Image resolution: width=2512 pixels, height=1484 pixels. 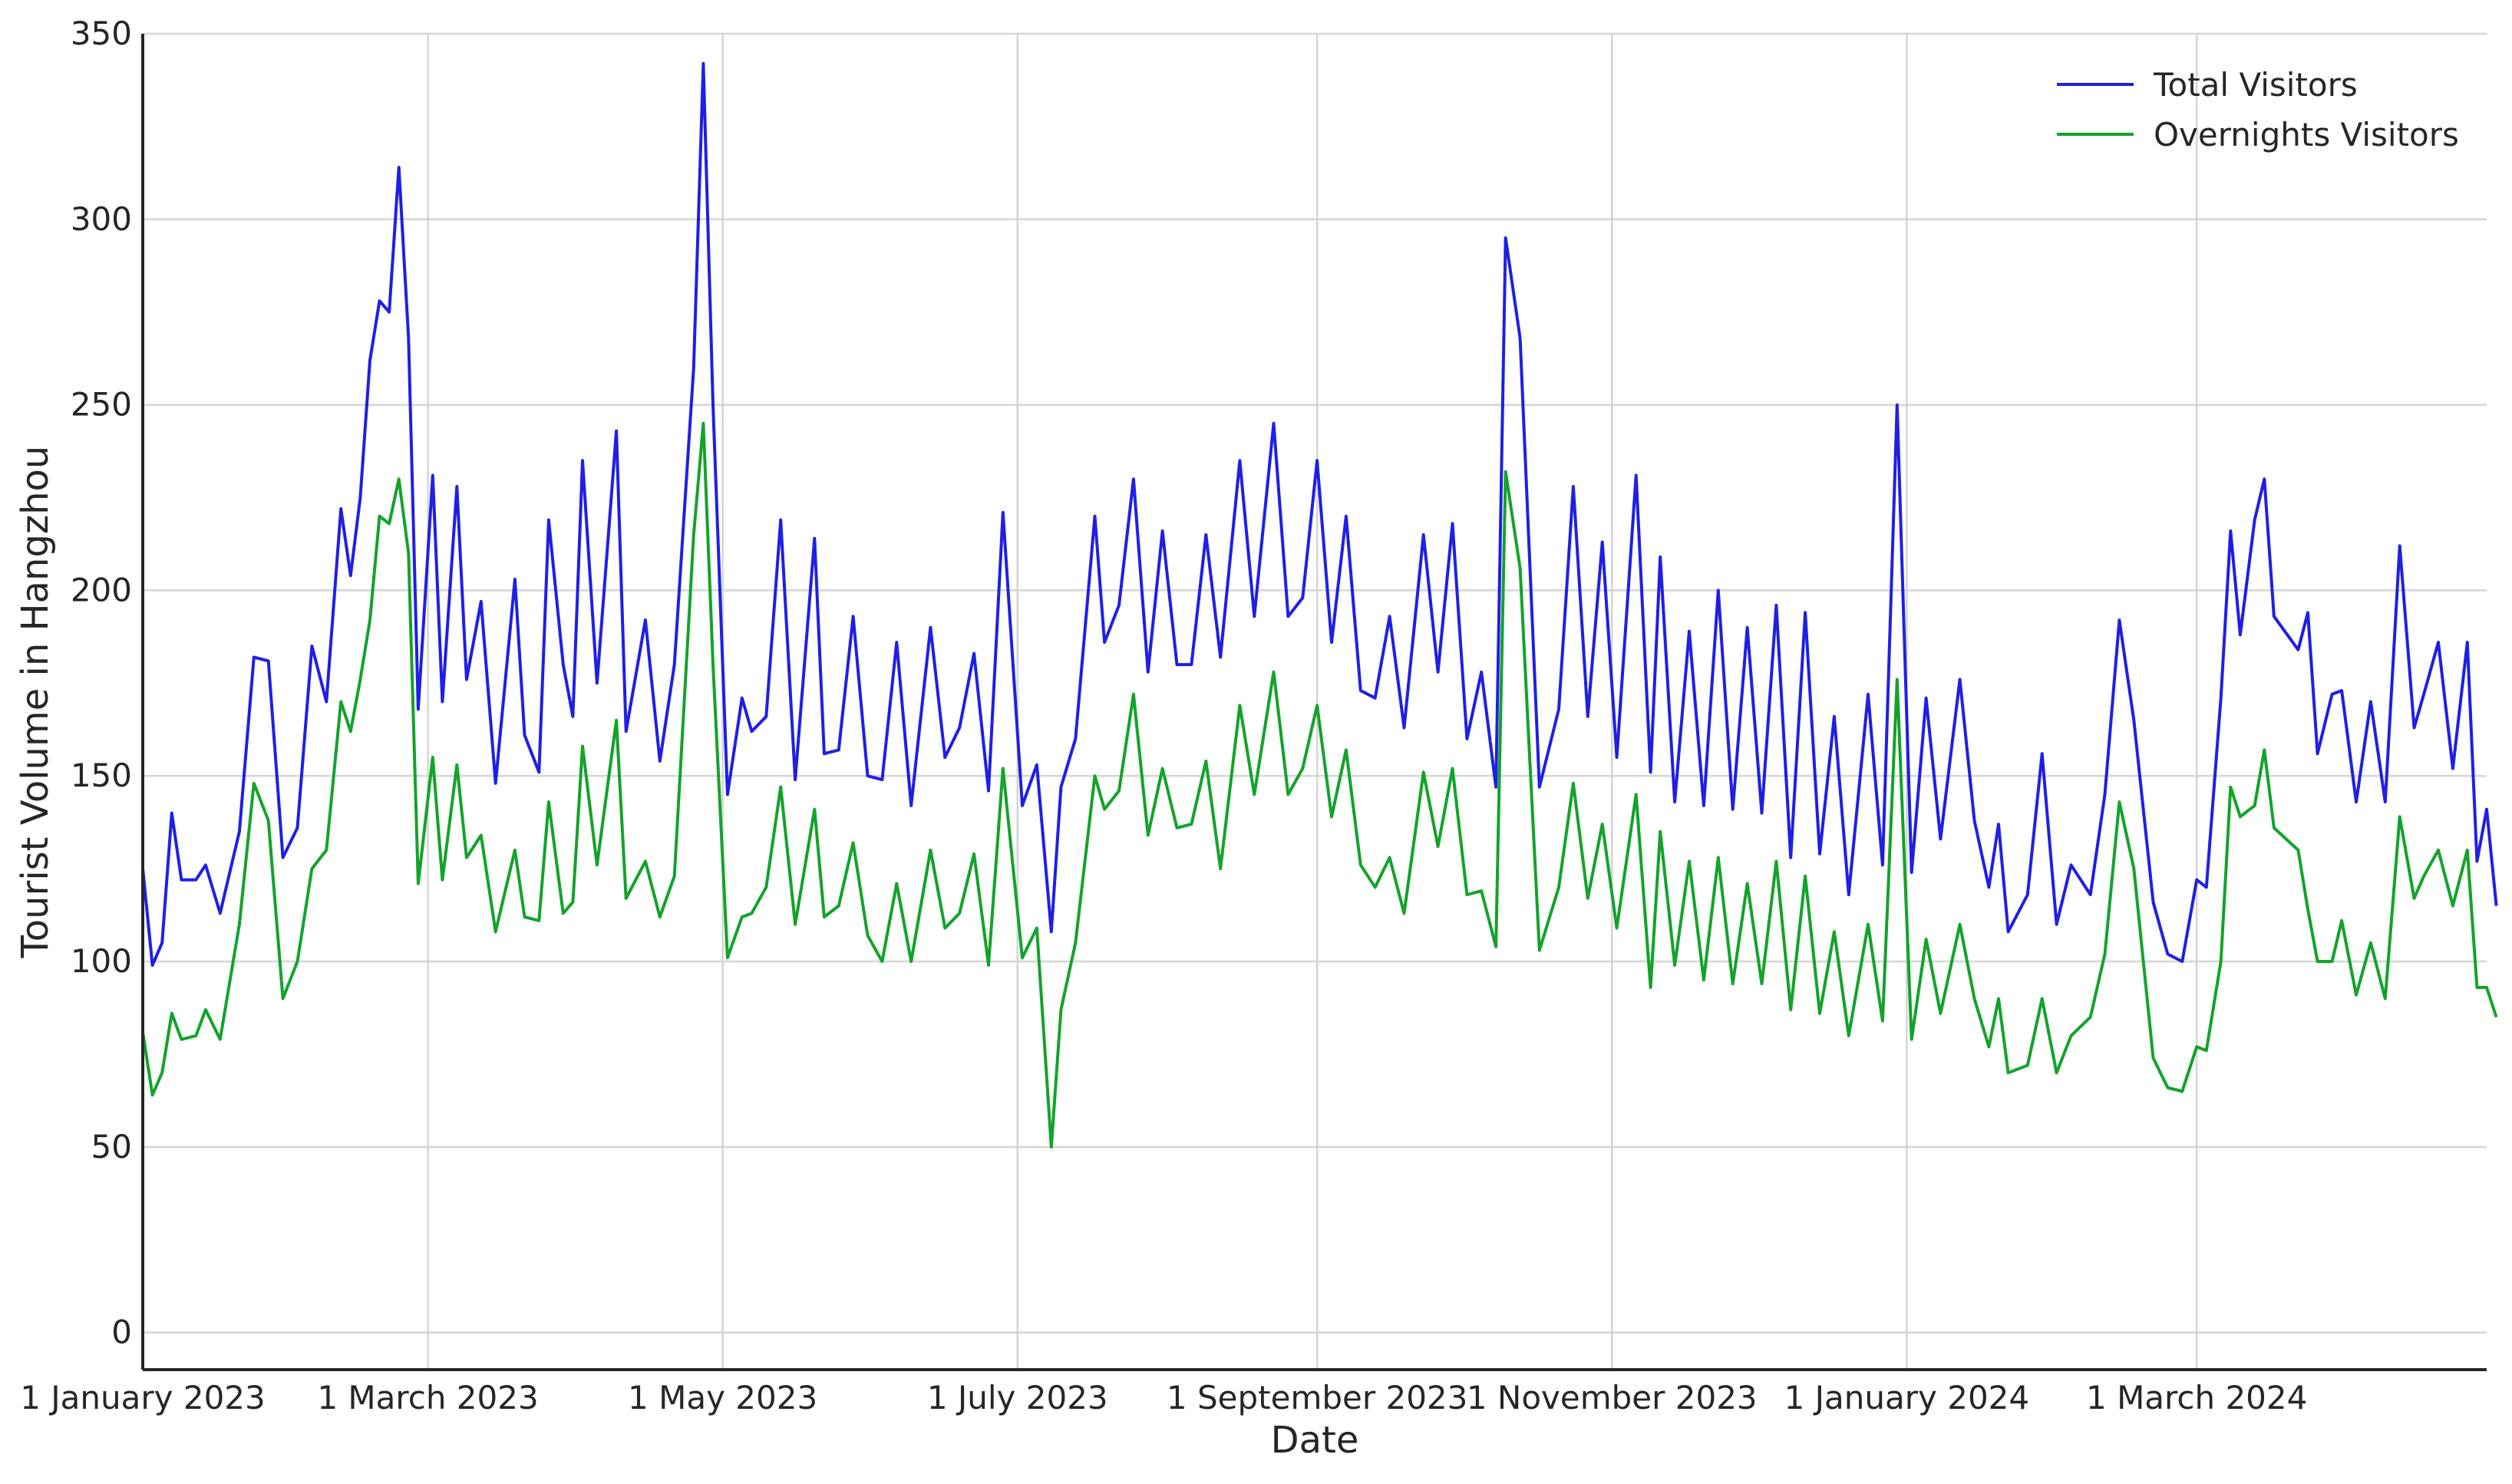 What do you see at coordinates (1315, 1440) in the screenshot?
I see `x-axis-title: Date` at bounding box center [1315, 1440].